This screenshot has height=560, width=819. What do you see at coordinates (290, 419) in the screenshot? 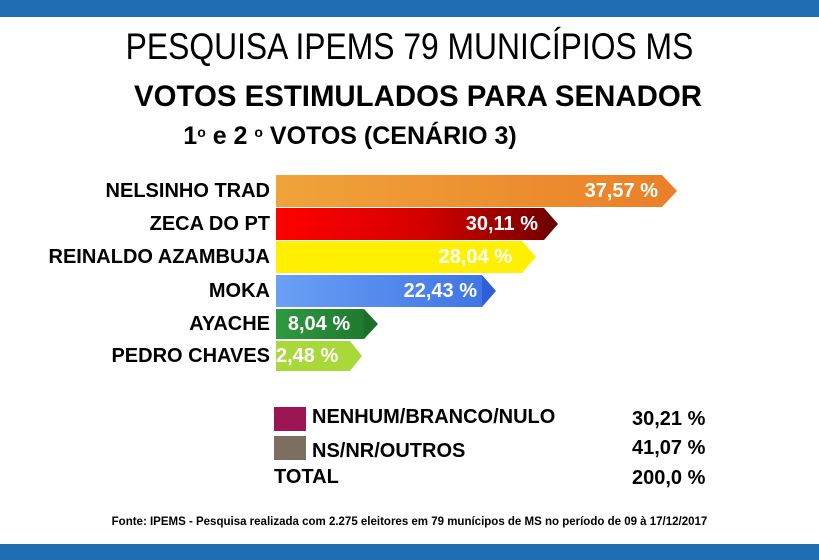
I see `legend-swatch-magenta` at bounding box center [290, 419].